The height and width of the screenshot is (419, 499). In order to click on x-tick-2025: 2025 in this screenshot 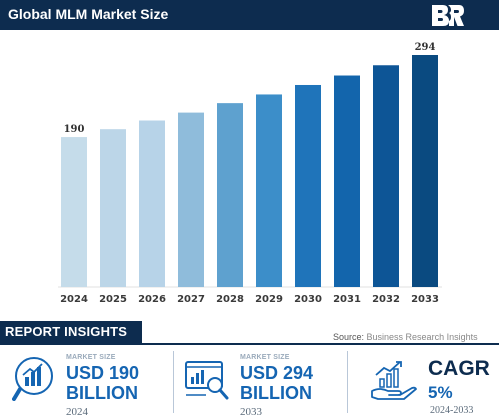, I will do `click(113, 299)`.